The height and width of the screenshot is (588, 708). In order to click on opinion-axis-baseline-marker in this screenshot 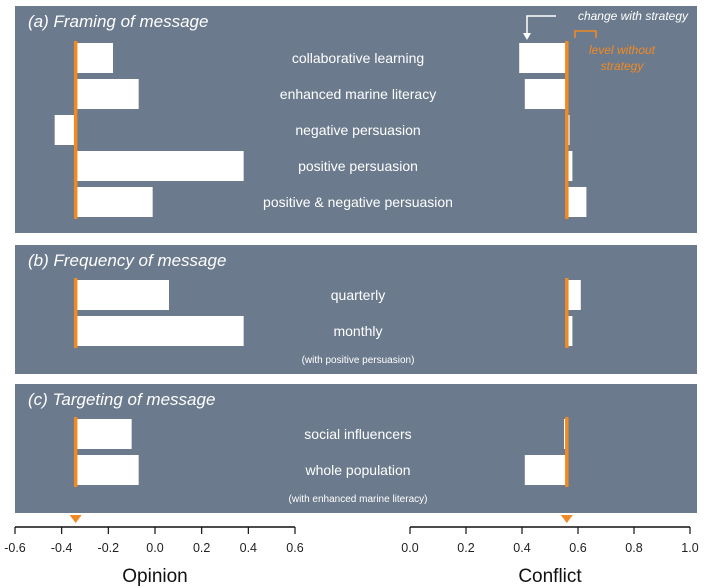, I will do `click(75, 519)`.